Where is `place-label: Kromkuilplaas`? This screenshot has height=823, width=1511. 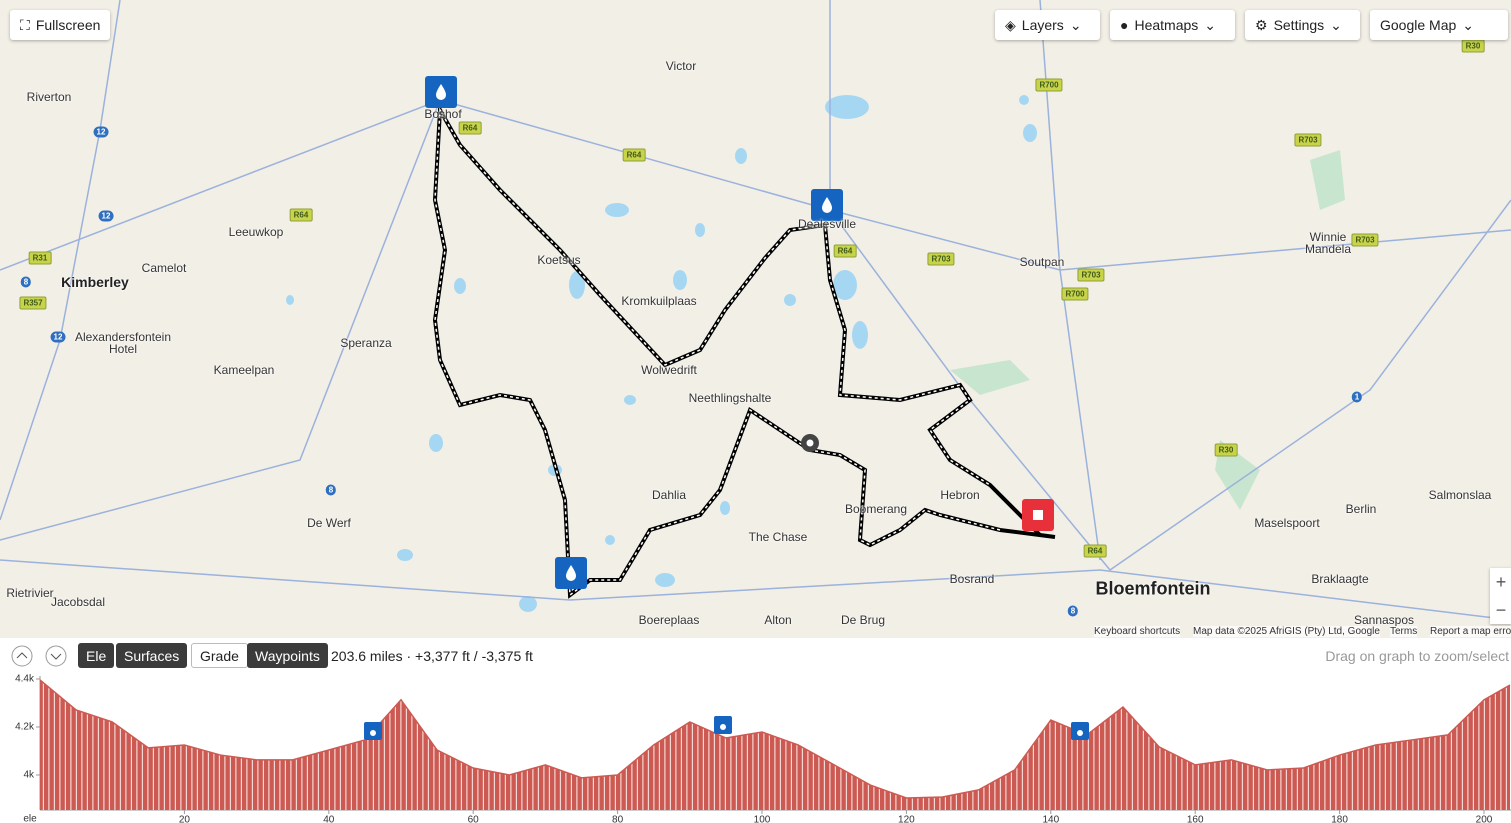 place-label: Kromkuilplaas is located at coordinates (659, 301).